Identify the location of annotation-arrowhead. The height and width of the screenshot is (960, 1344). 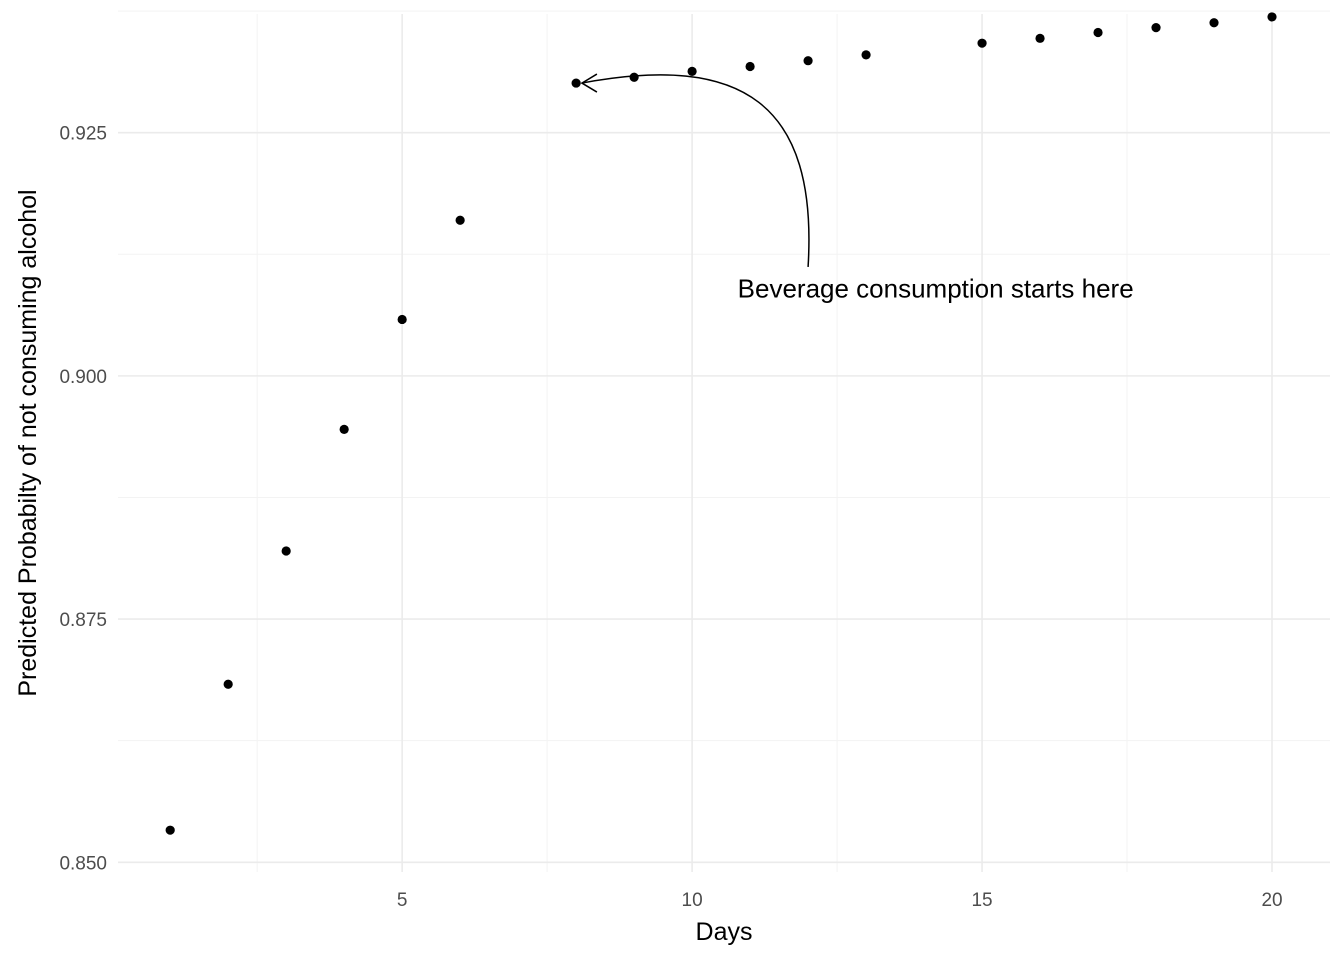
(589, 83).